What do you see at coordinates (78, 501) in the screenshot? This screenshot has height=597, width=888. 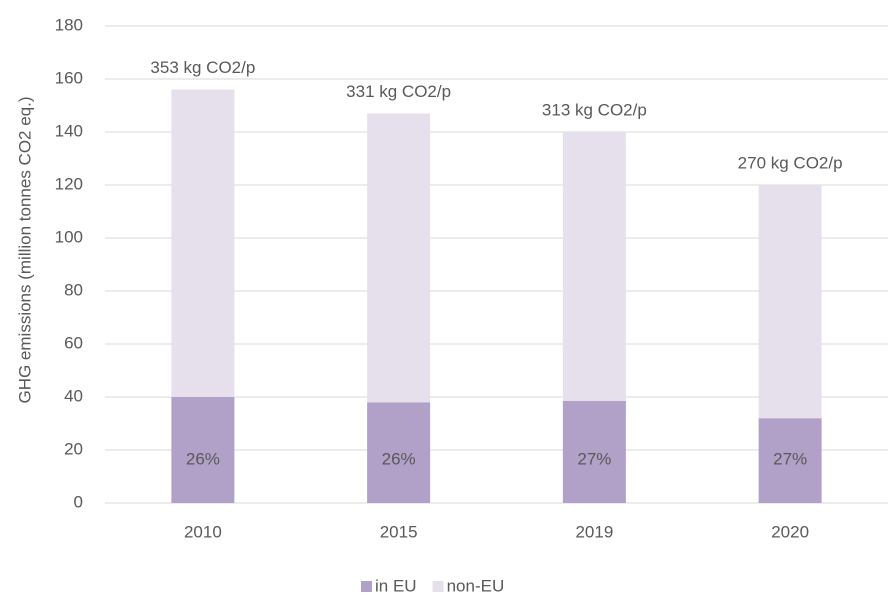 I see `y-tick-label: 0` at bounding box center [78, 501].